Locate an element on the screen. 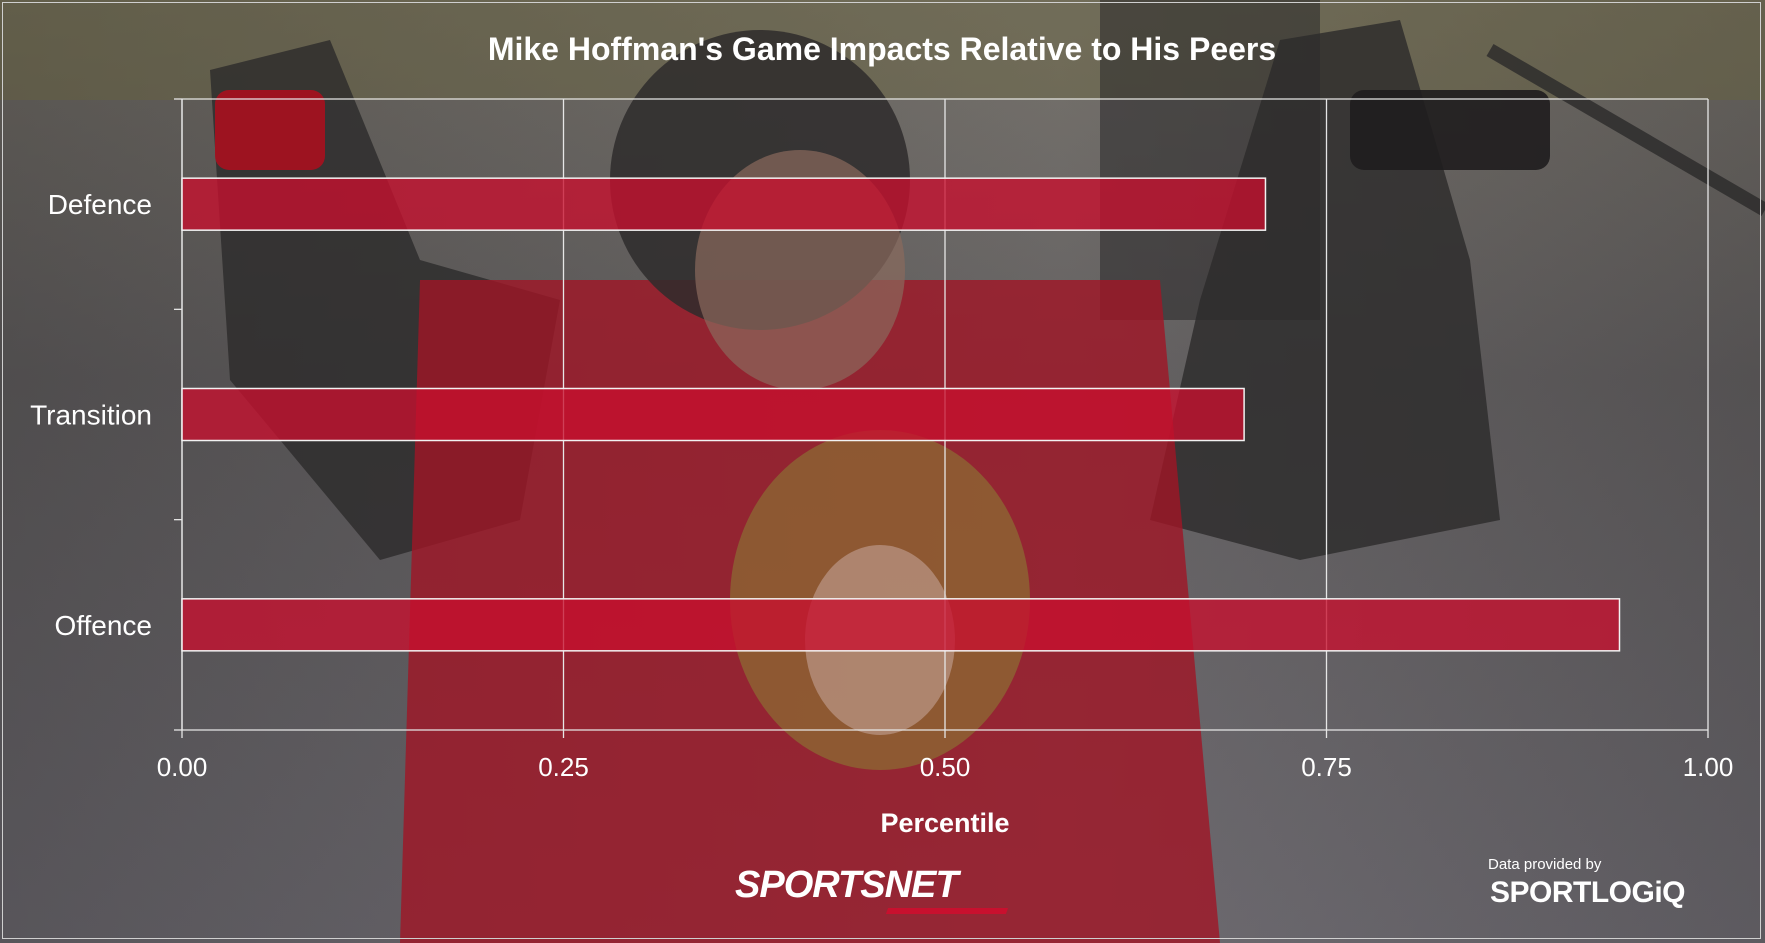 This screenshot has height=943, width=1765. x-tick-label: 0.25 is located at coordinates (563, 767).